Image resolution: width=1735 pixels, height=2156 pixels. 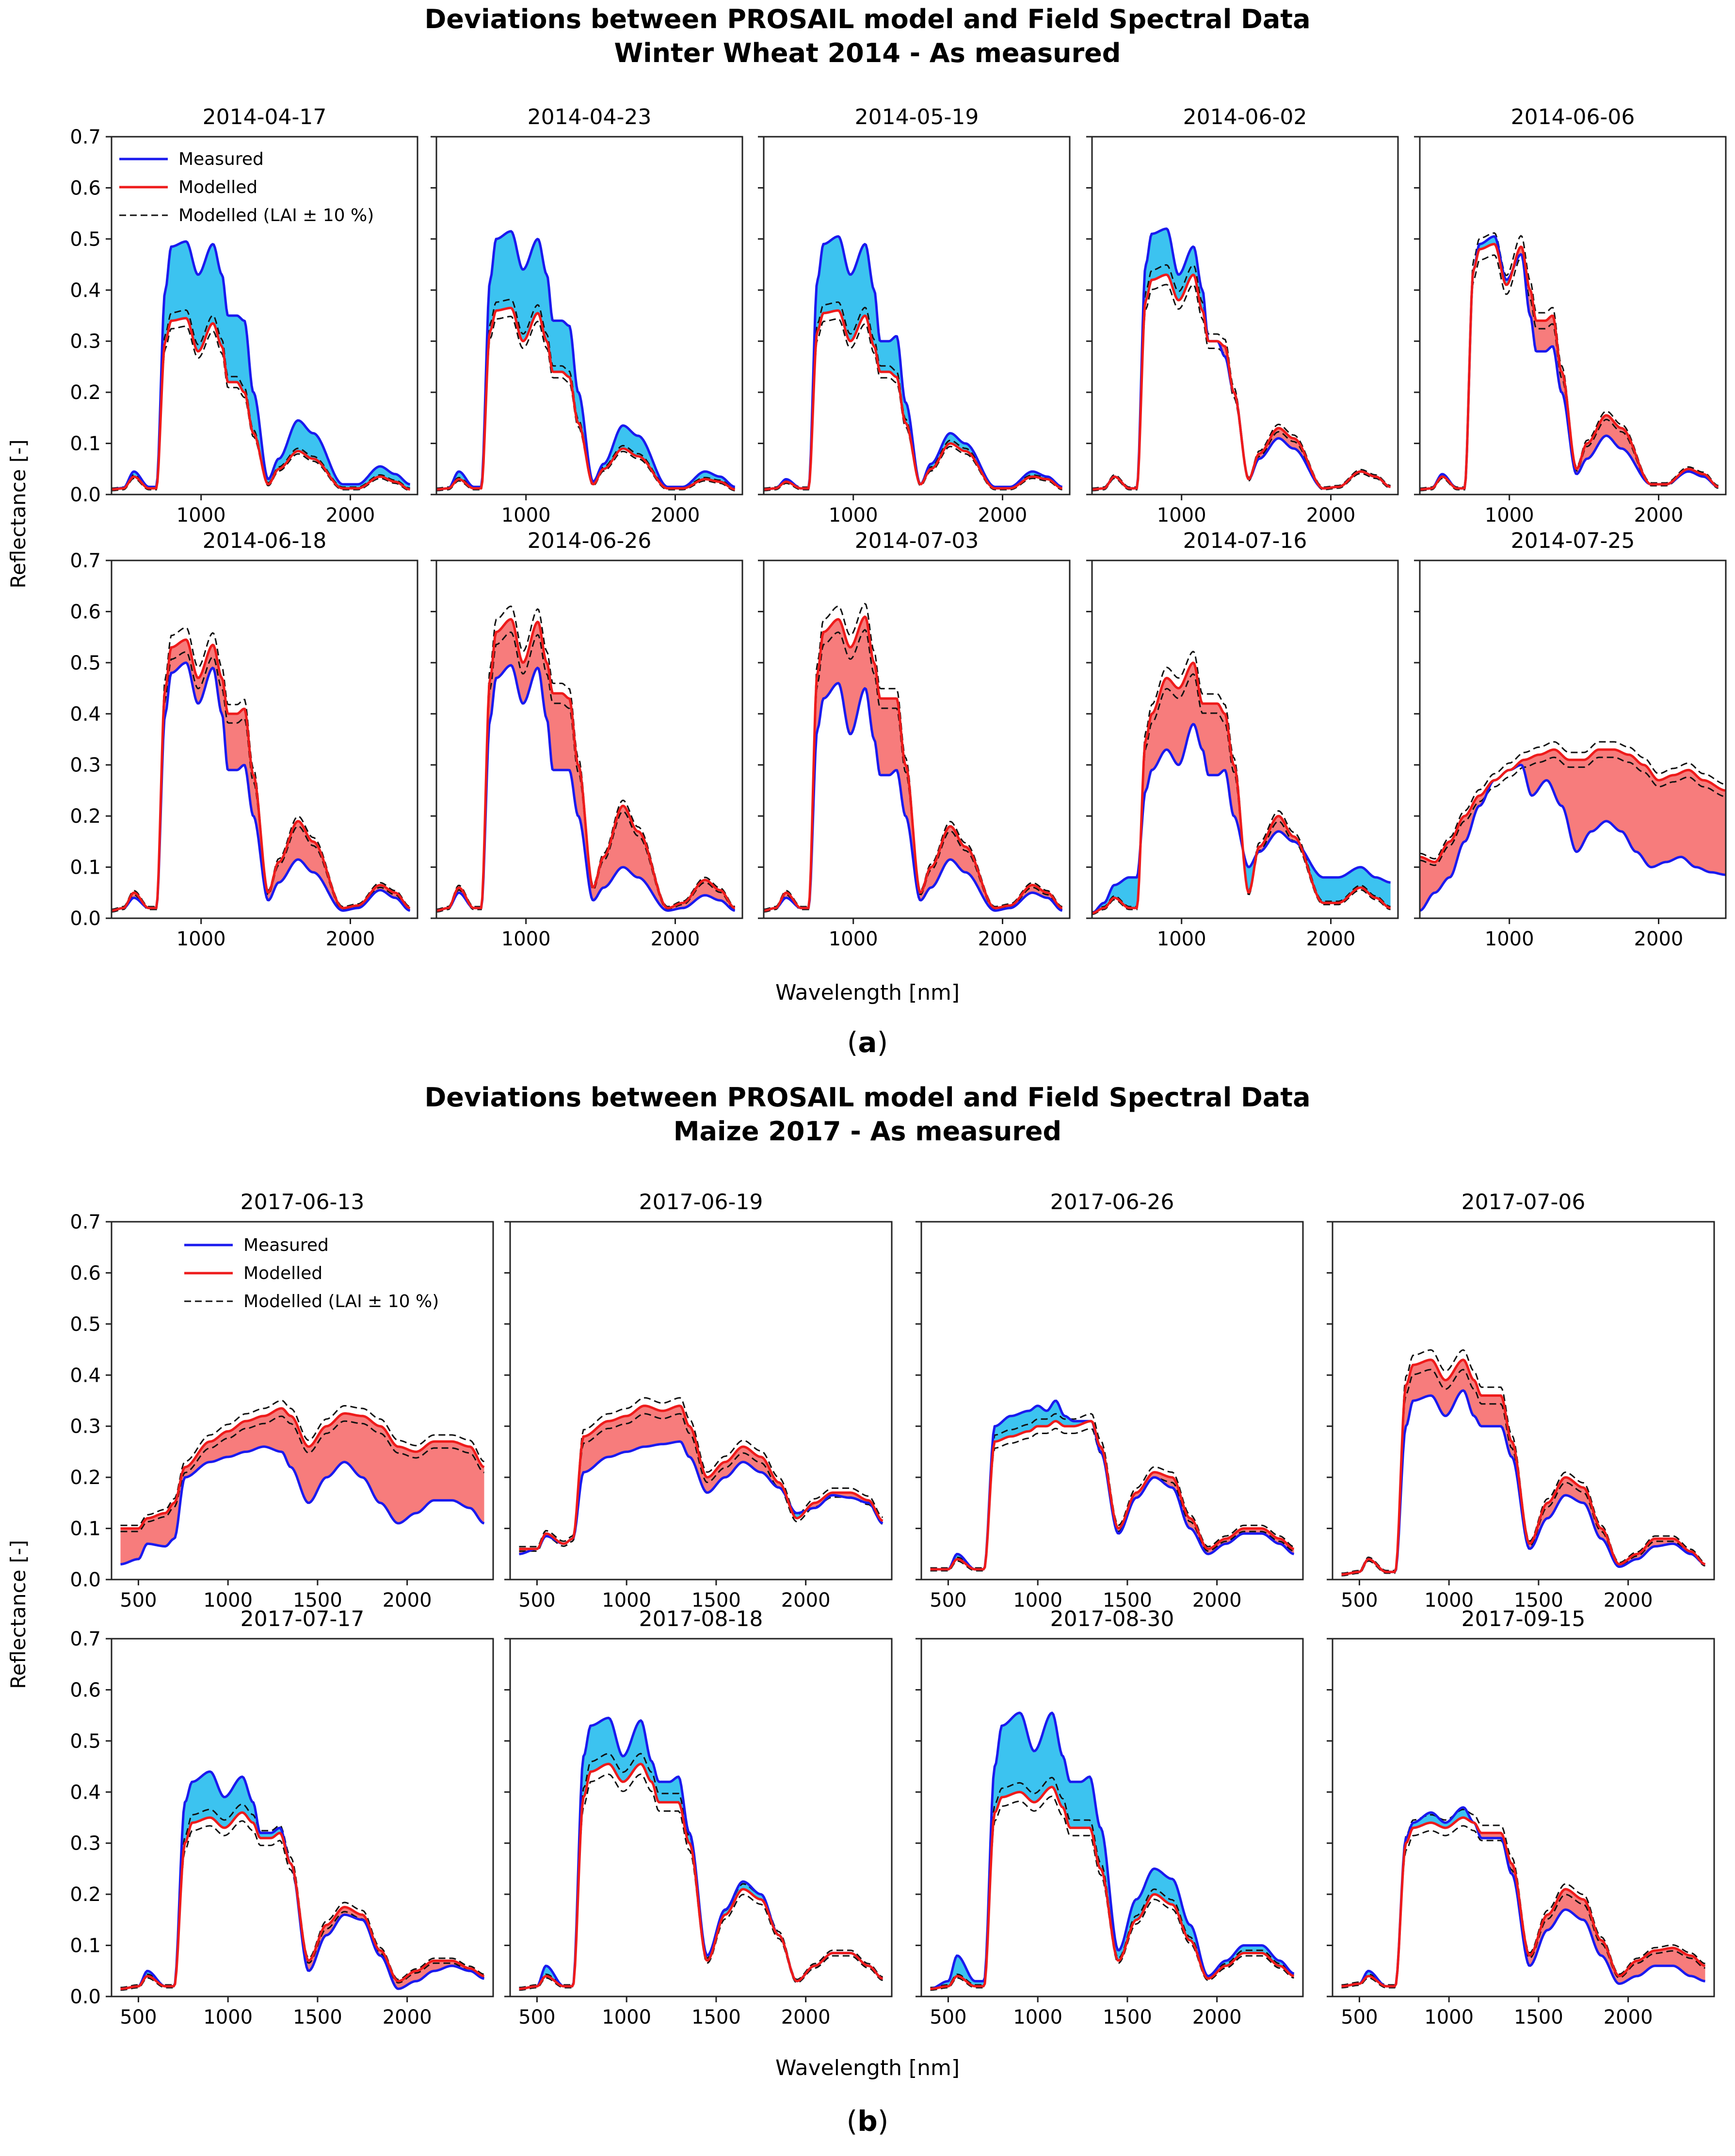 What do you see at coordinates (701, 1619) in the screenshot?
I see `subplot-title: 2017-08-18` at bounding box center [701, 1619].